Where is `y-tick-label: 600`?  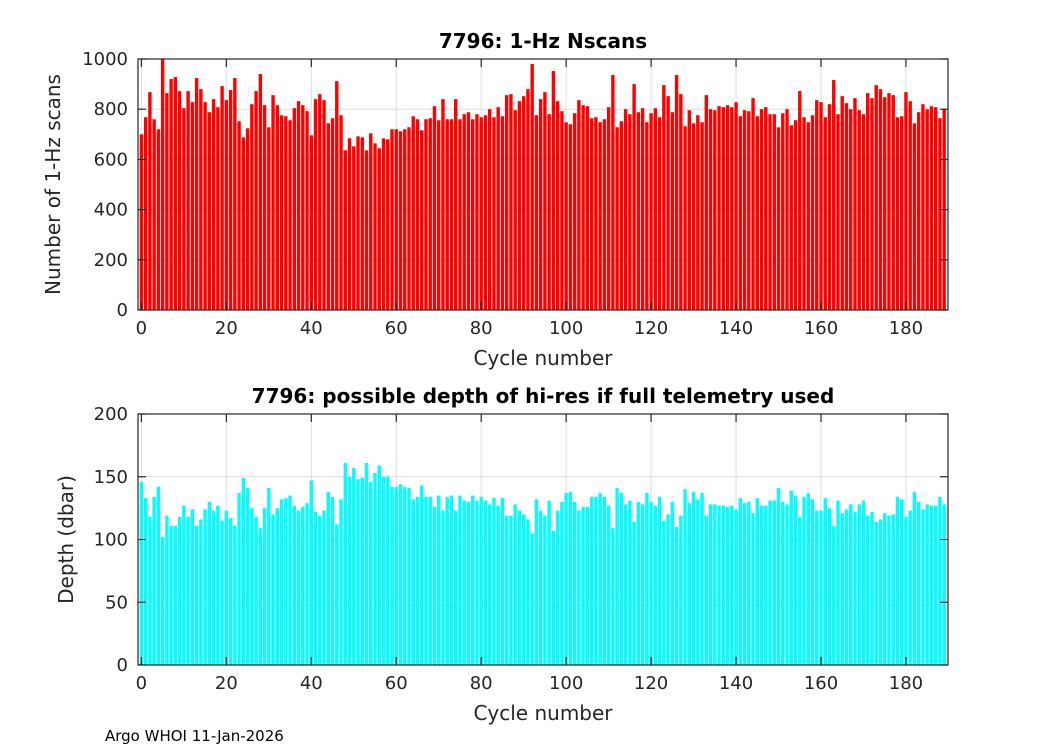 y-tick-label: 600 is located at coordinates (111, 159).